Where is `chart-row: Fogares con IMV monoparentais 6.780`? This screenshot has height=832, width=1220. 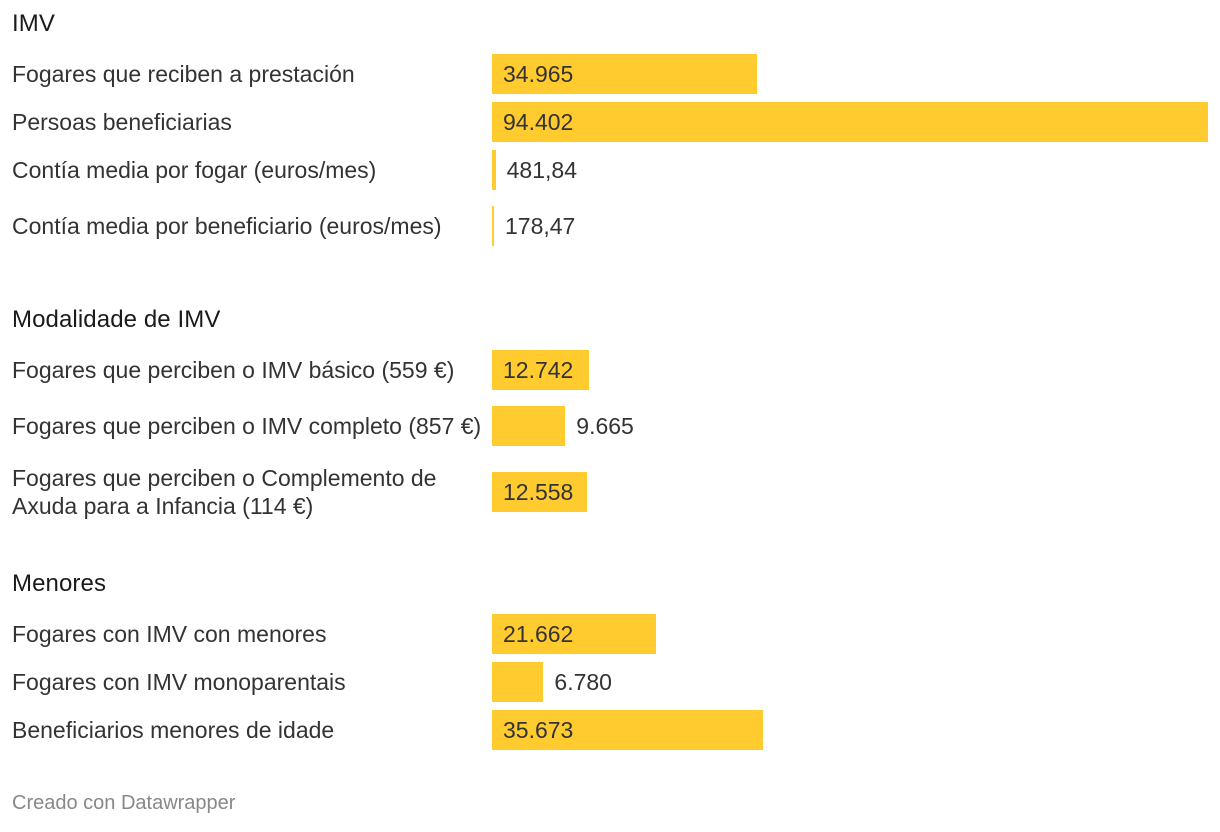 chart-row: Fogares con IMV monoparentais 6.780 is located at coordinates (610, 682).